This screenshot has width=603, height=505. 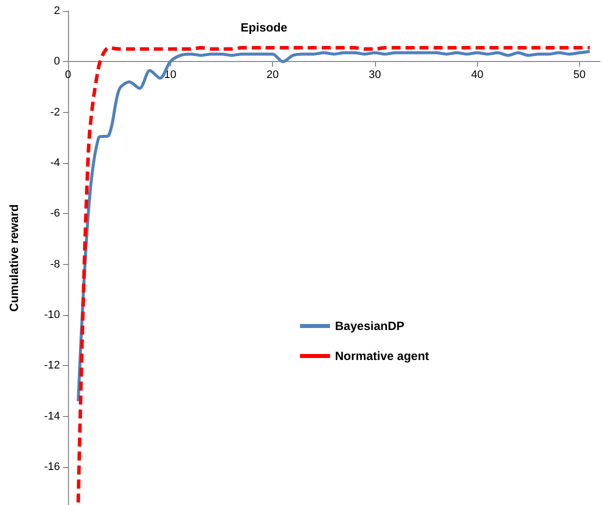 I want to click on x-tick-label: 40, so click(x=477, y=75).